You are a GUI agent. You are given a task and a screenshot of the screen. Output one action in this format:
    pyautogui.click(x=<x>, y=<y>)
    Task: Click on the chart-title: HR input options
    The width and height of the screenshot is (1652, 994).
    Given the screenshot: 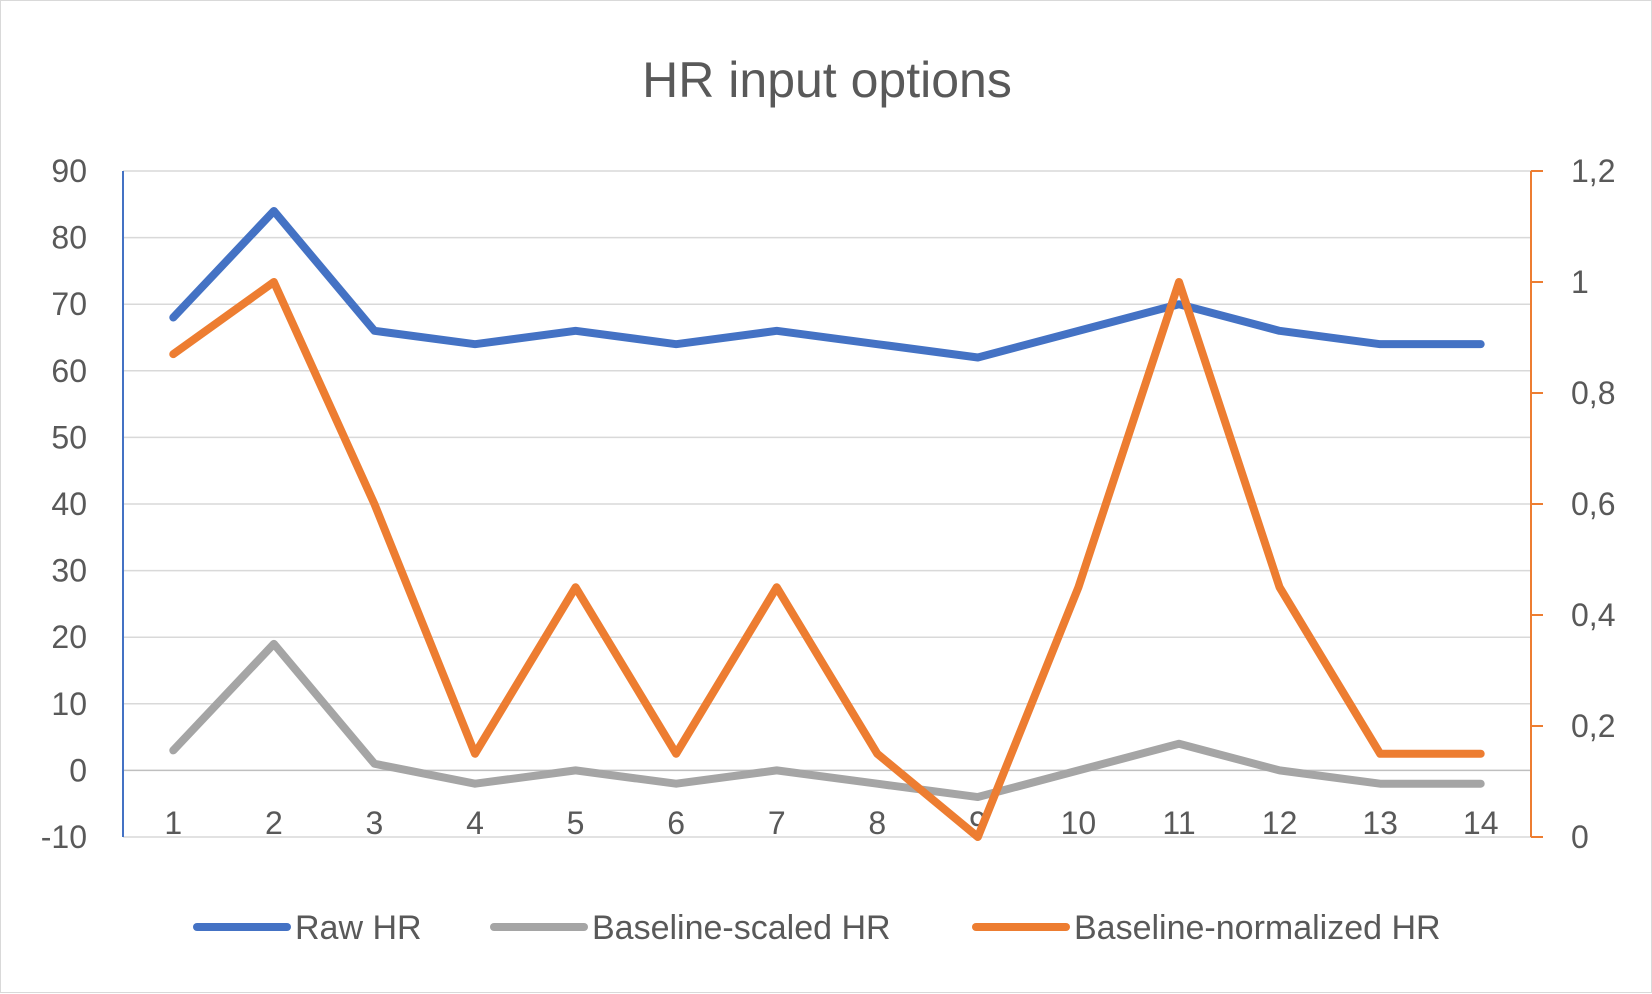 What is the action you would take?
    pyautogui.click(x=827, y=80)
    